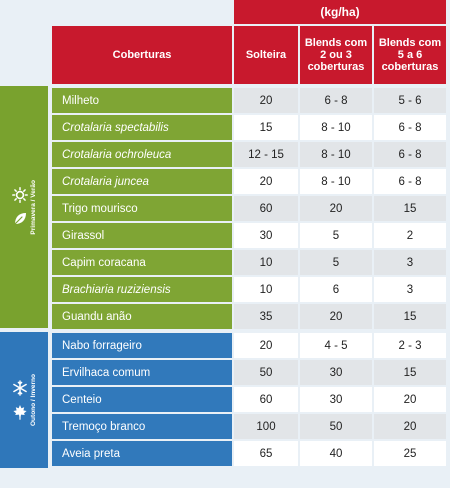  What do you see at coordinates (266, 235) in the screenshot?
I see `solteira-value: 30` at bounding box center [266, 235].